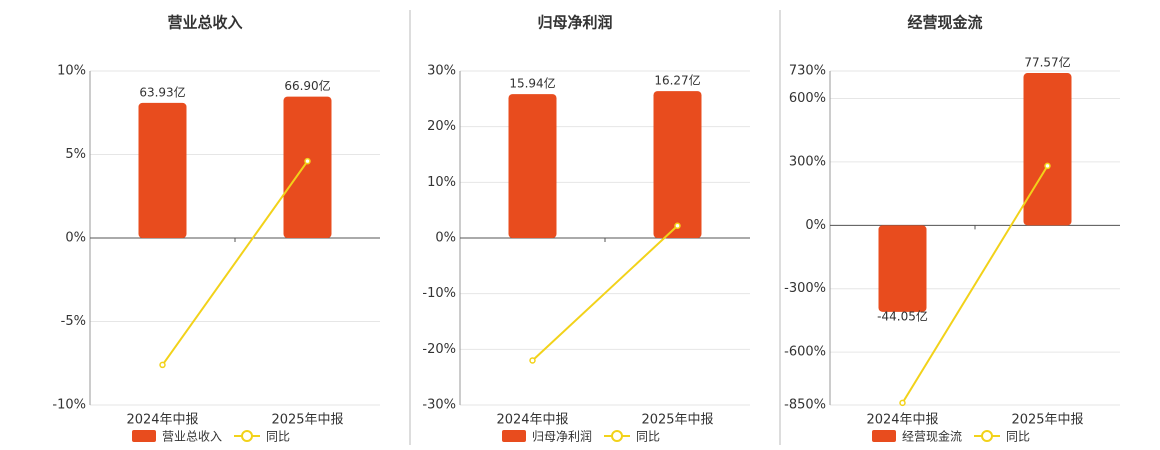 This screenshot has height=450, width=1160. What do you see at coordinates (1047, 62) in the screenshot?
I see `value-label: 77.57亿` at bounding box center [1047, 62].